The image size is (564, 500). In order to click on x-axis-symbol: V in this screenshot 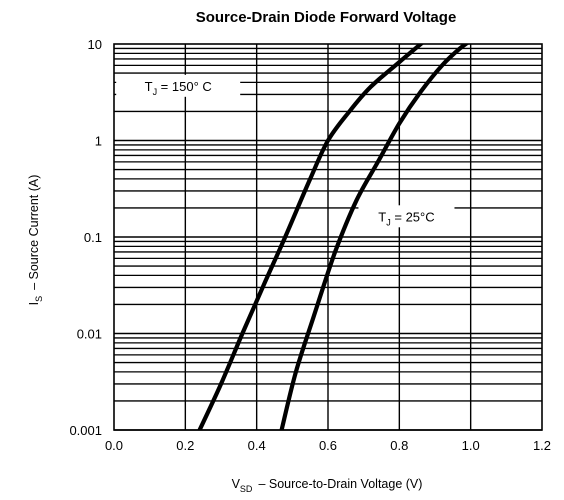, I will do `click(236, 484)`.